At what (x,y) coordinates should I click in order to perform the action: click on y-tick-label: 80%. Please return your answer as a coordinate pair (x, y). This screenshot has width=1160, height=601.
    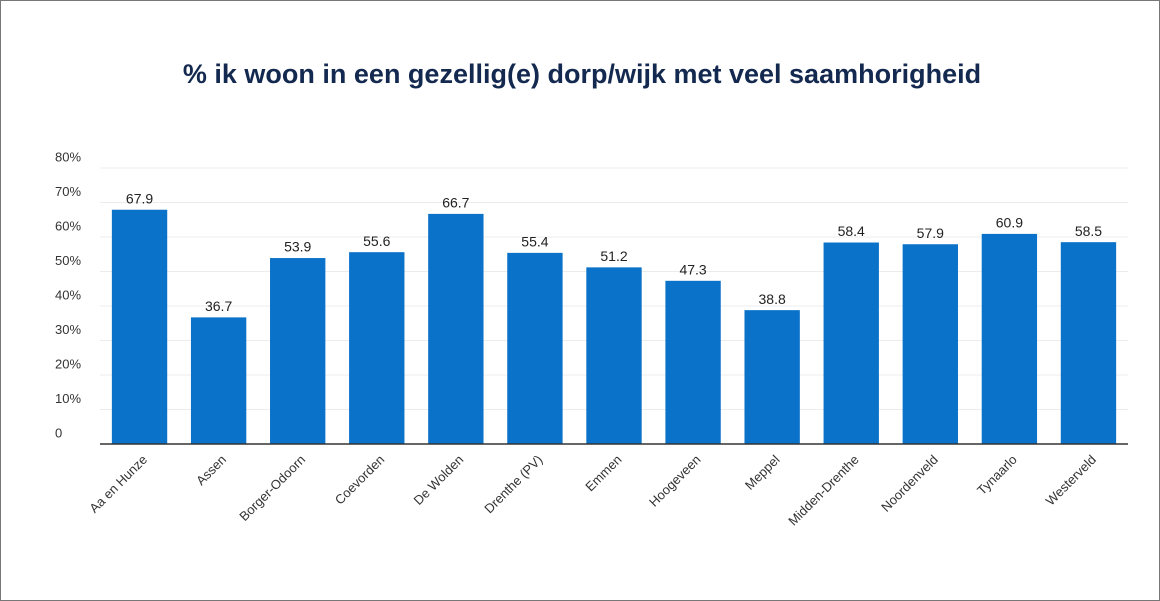
    Looking at the image, I should click on (68, 156).